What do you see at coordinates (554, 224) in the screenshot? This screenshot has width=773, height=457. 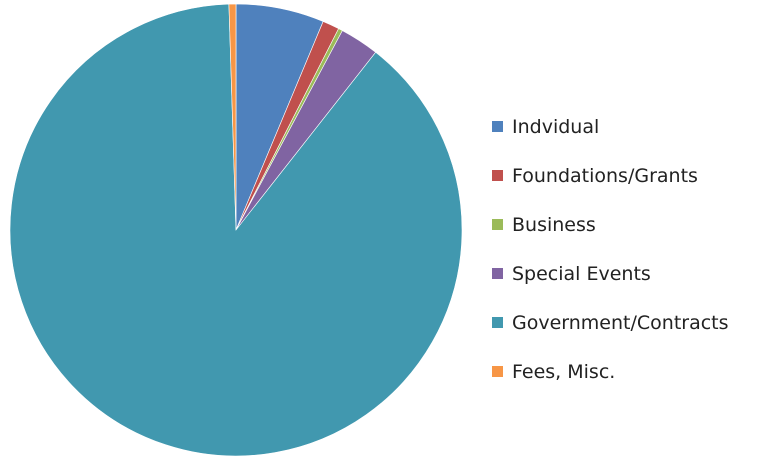 I see `legend-label-business: Business` at bounding box center [554, 224].